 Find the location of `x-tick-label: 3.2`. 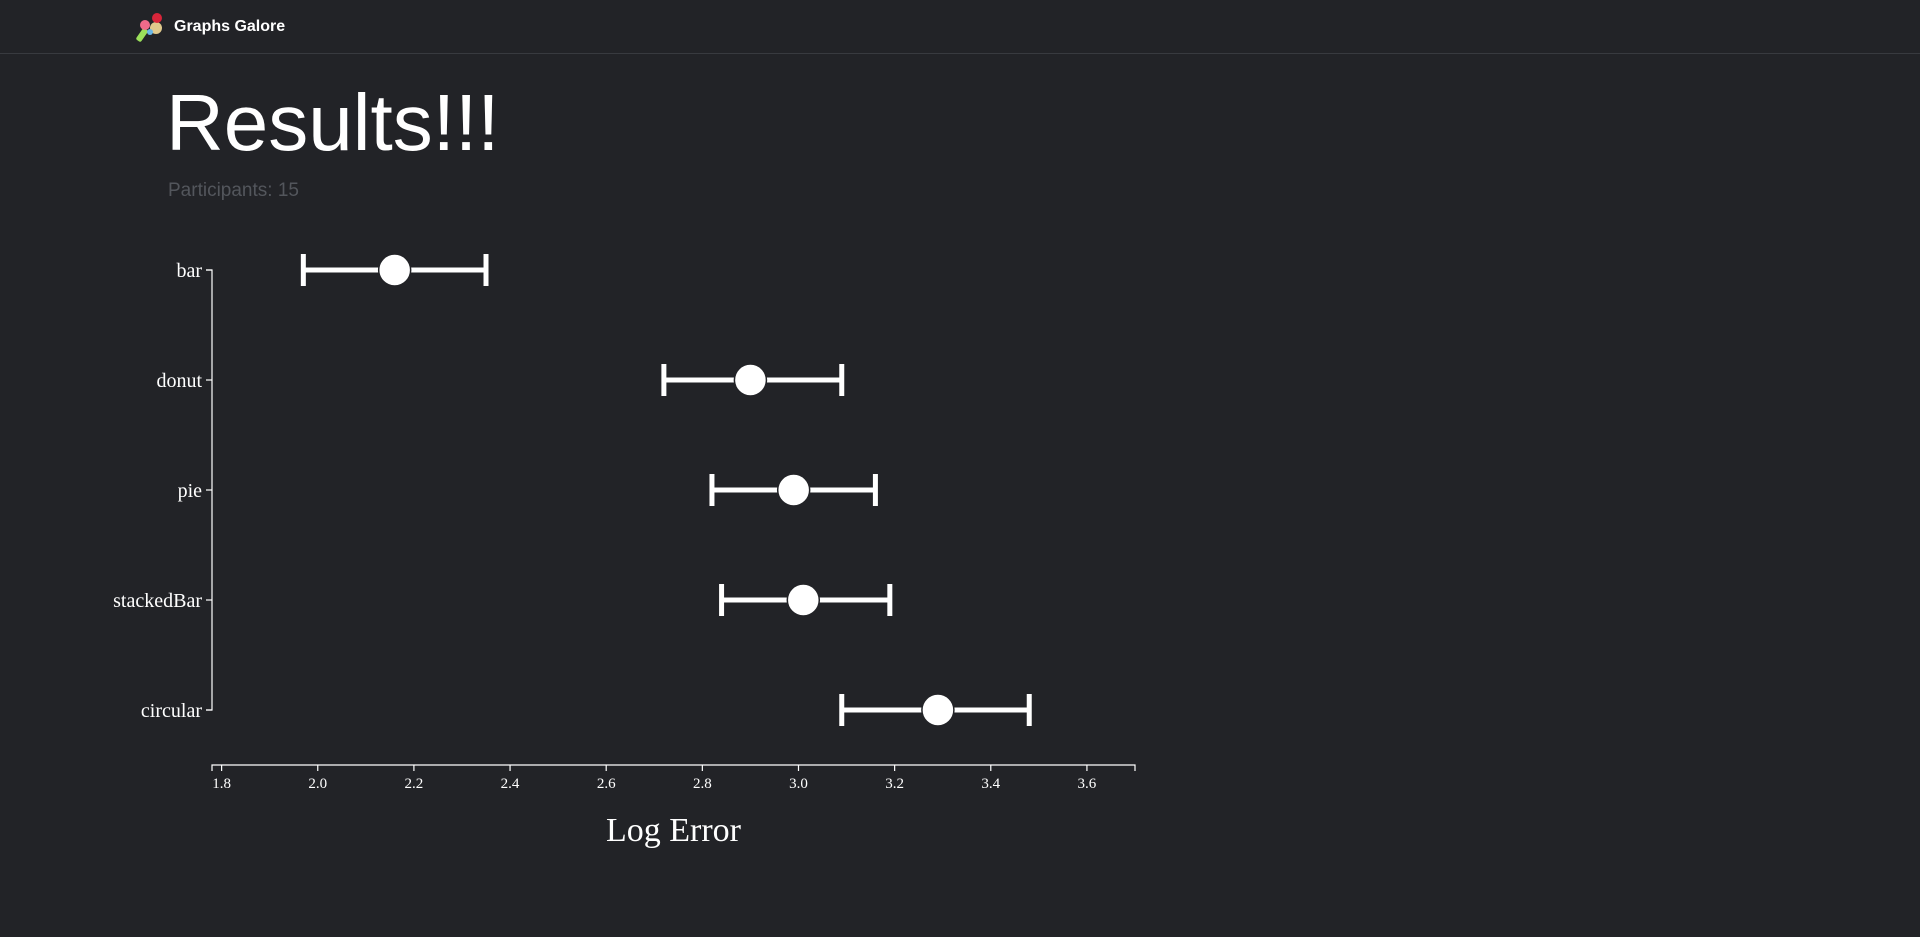

x-tick-label: 3.2 is located at coordinates (894, 784).